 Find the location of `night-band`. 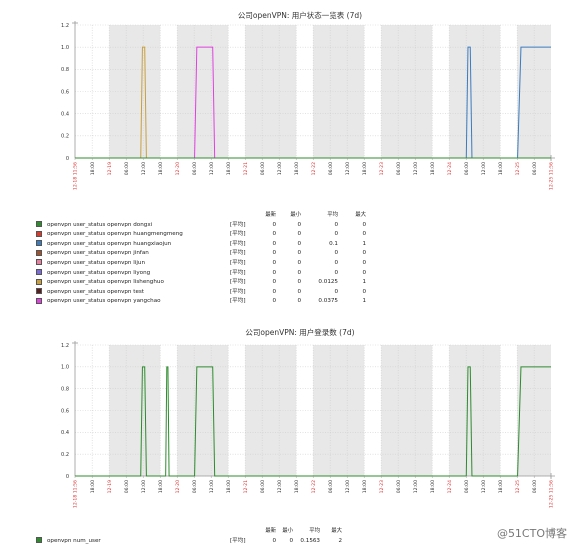

night-band is located at coordinates (407, 410).